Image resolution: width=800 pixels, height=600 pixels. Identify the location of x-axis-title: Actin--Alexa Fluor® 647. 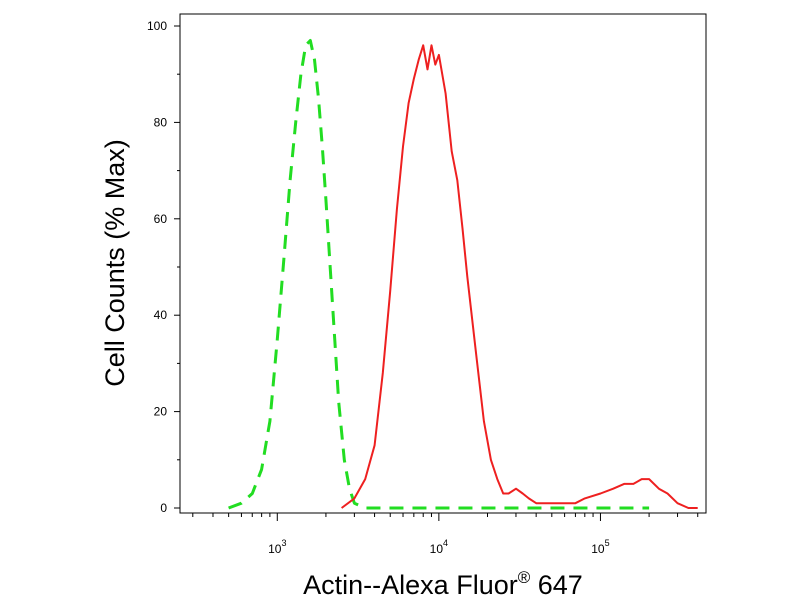
(443, 584).